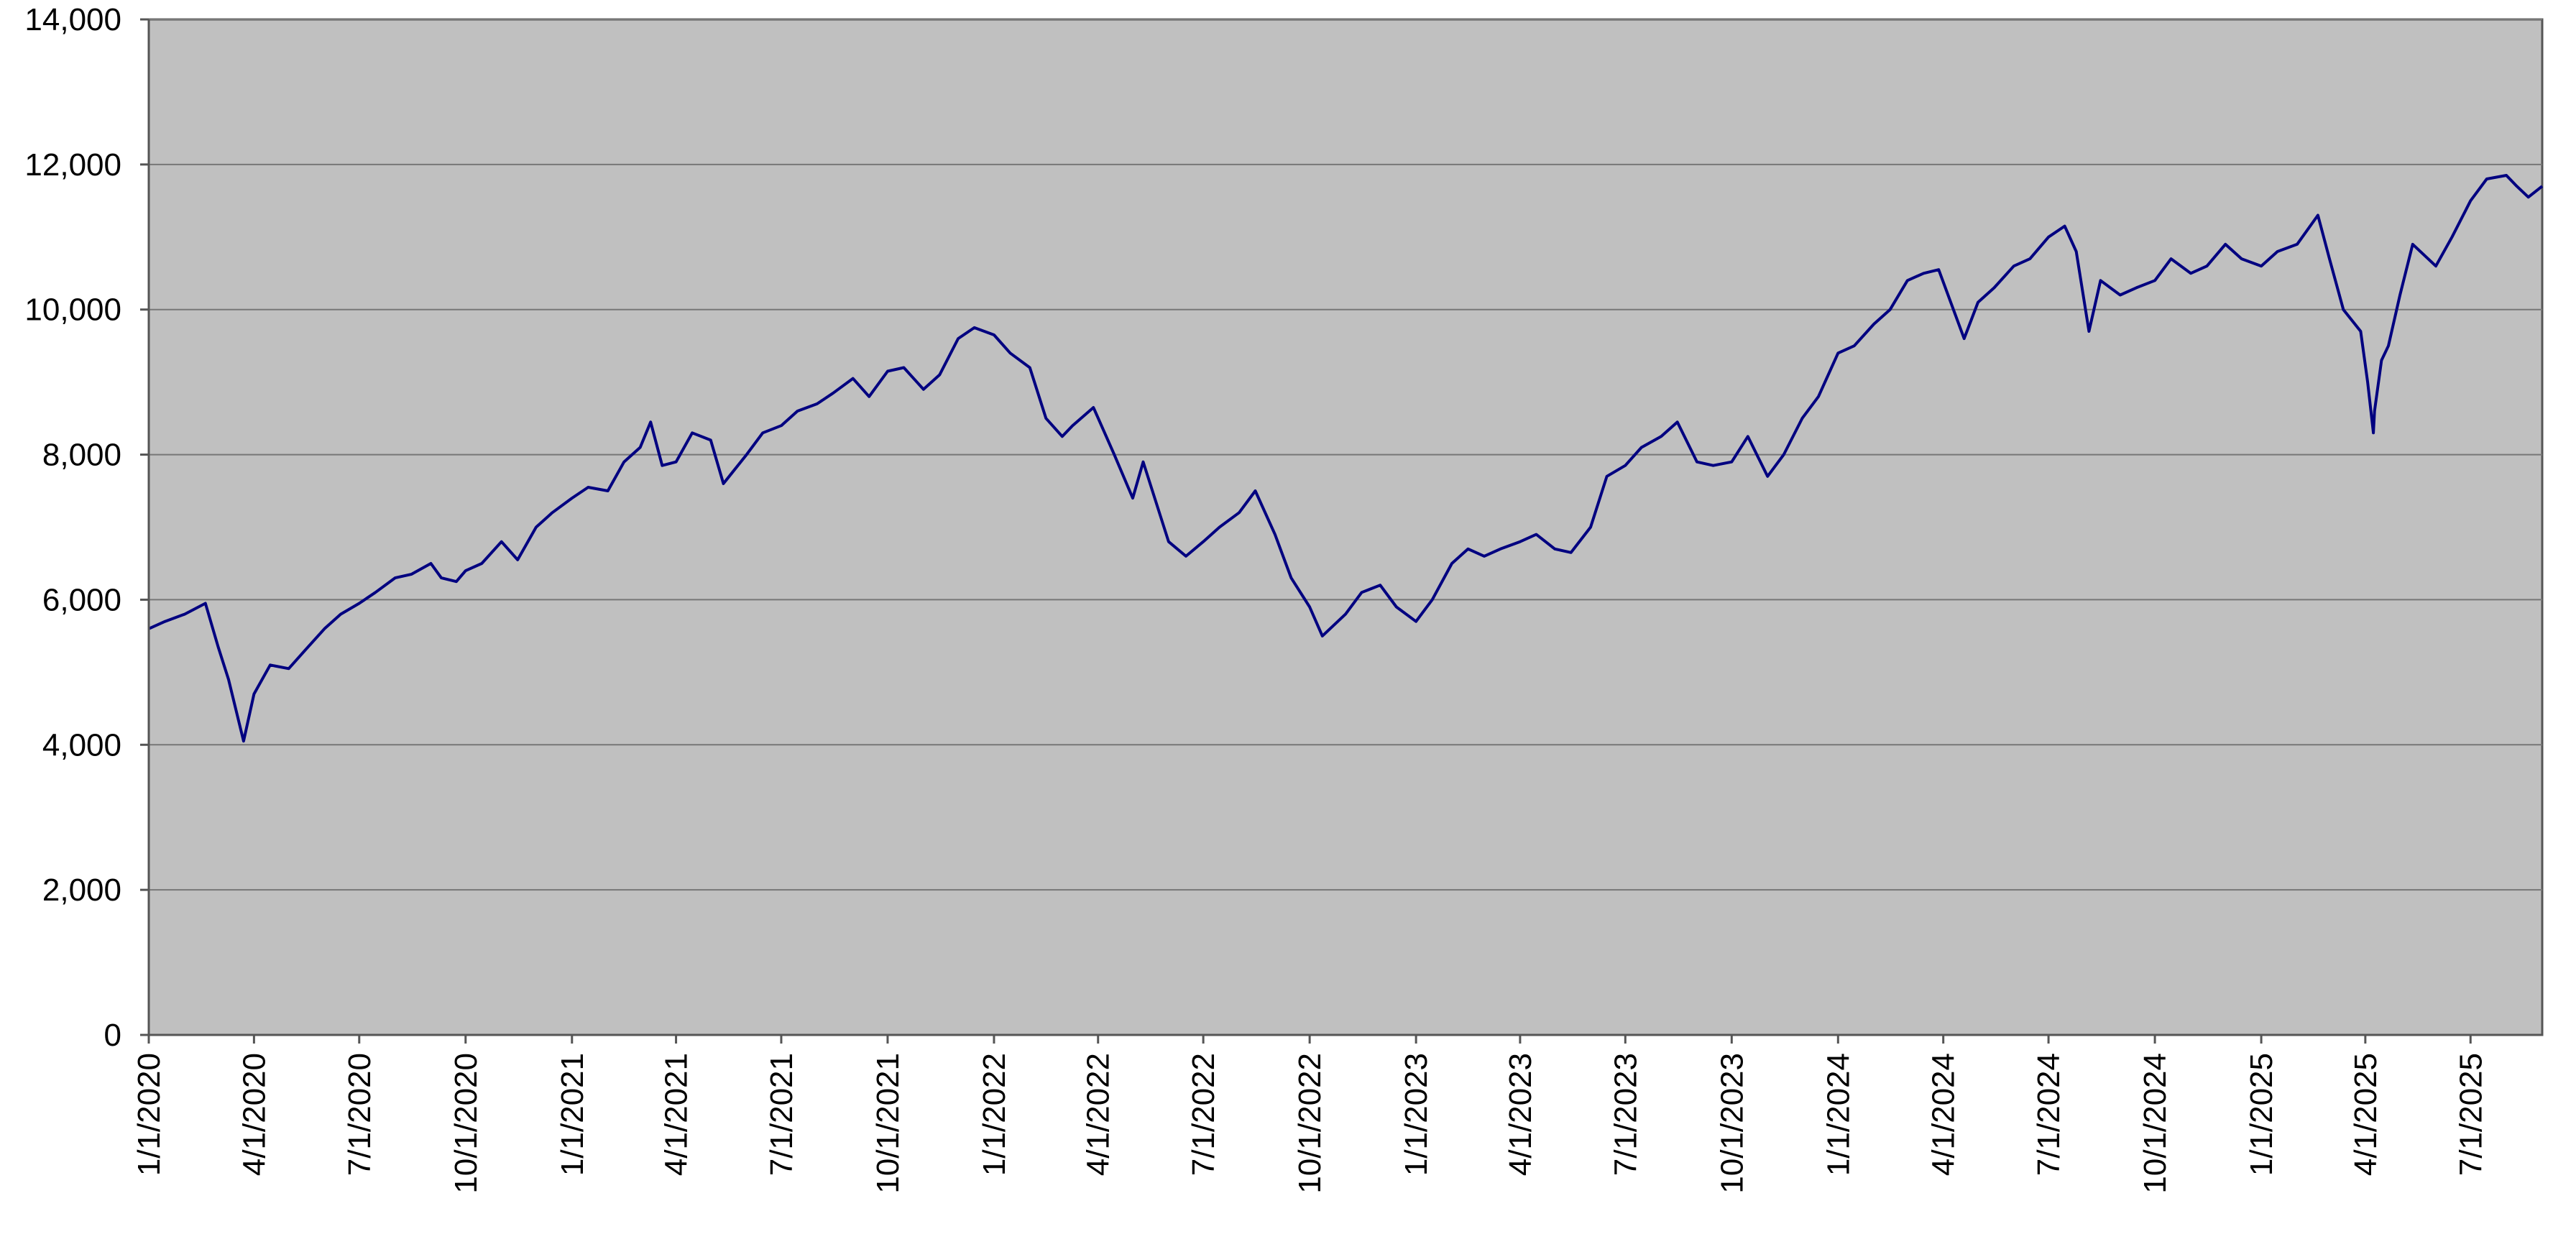  I want to click on y-tick-label: 6,000, so click(81, 600).